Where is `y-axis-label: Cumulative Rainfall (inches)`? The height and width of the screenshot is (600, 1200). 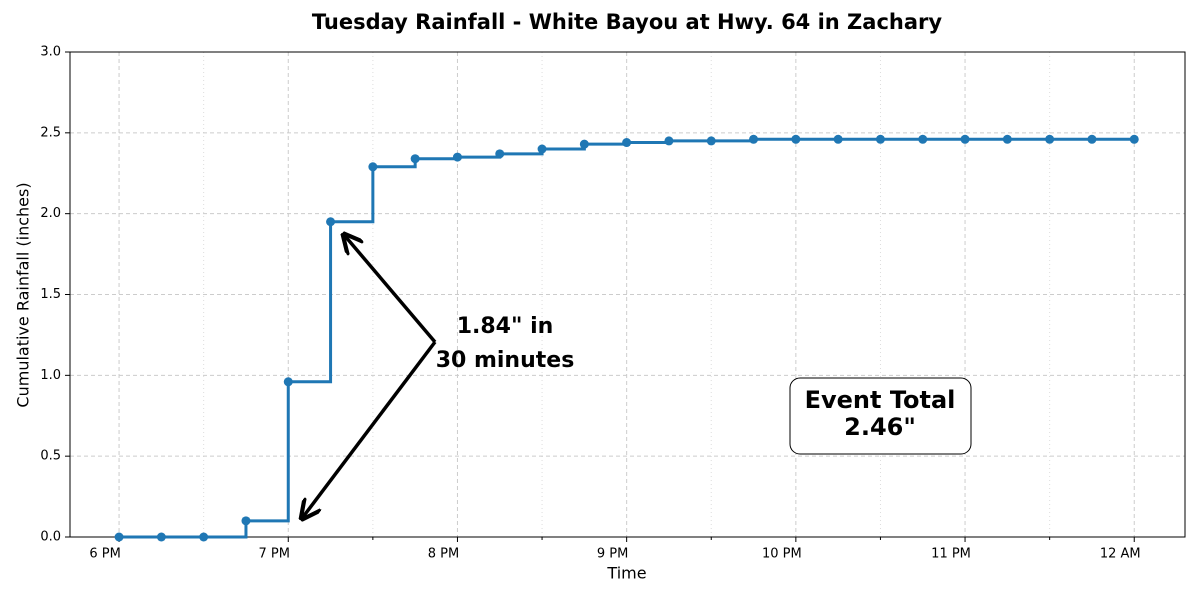
y-axis-label: Cumulative Rainfall (inches) is located at coordinates (23, 294).